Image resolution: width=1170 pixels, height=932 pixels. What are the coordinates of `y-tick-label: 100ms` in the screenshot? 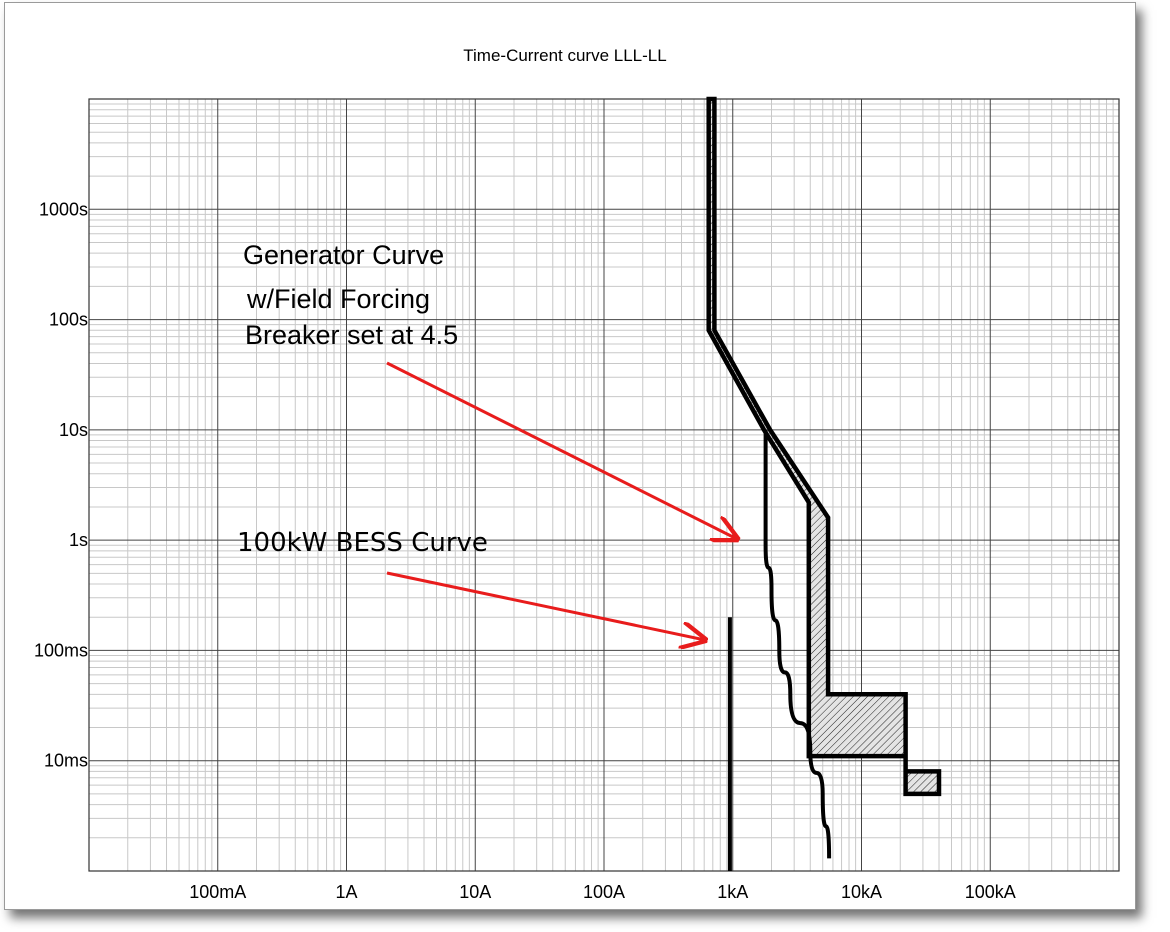 It's located at (61, 650).